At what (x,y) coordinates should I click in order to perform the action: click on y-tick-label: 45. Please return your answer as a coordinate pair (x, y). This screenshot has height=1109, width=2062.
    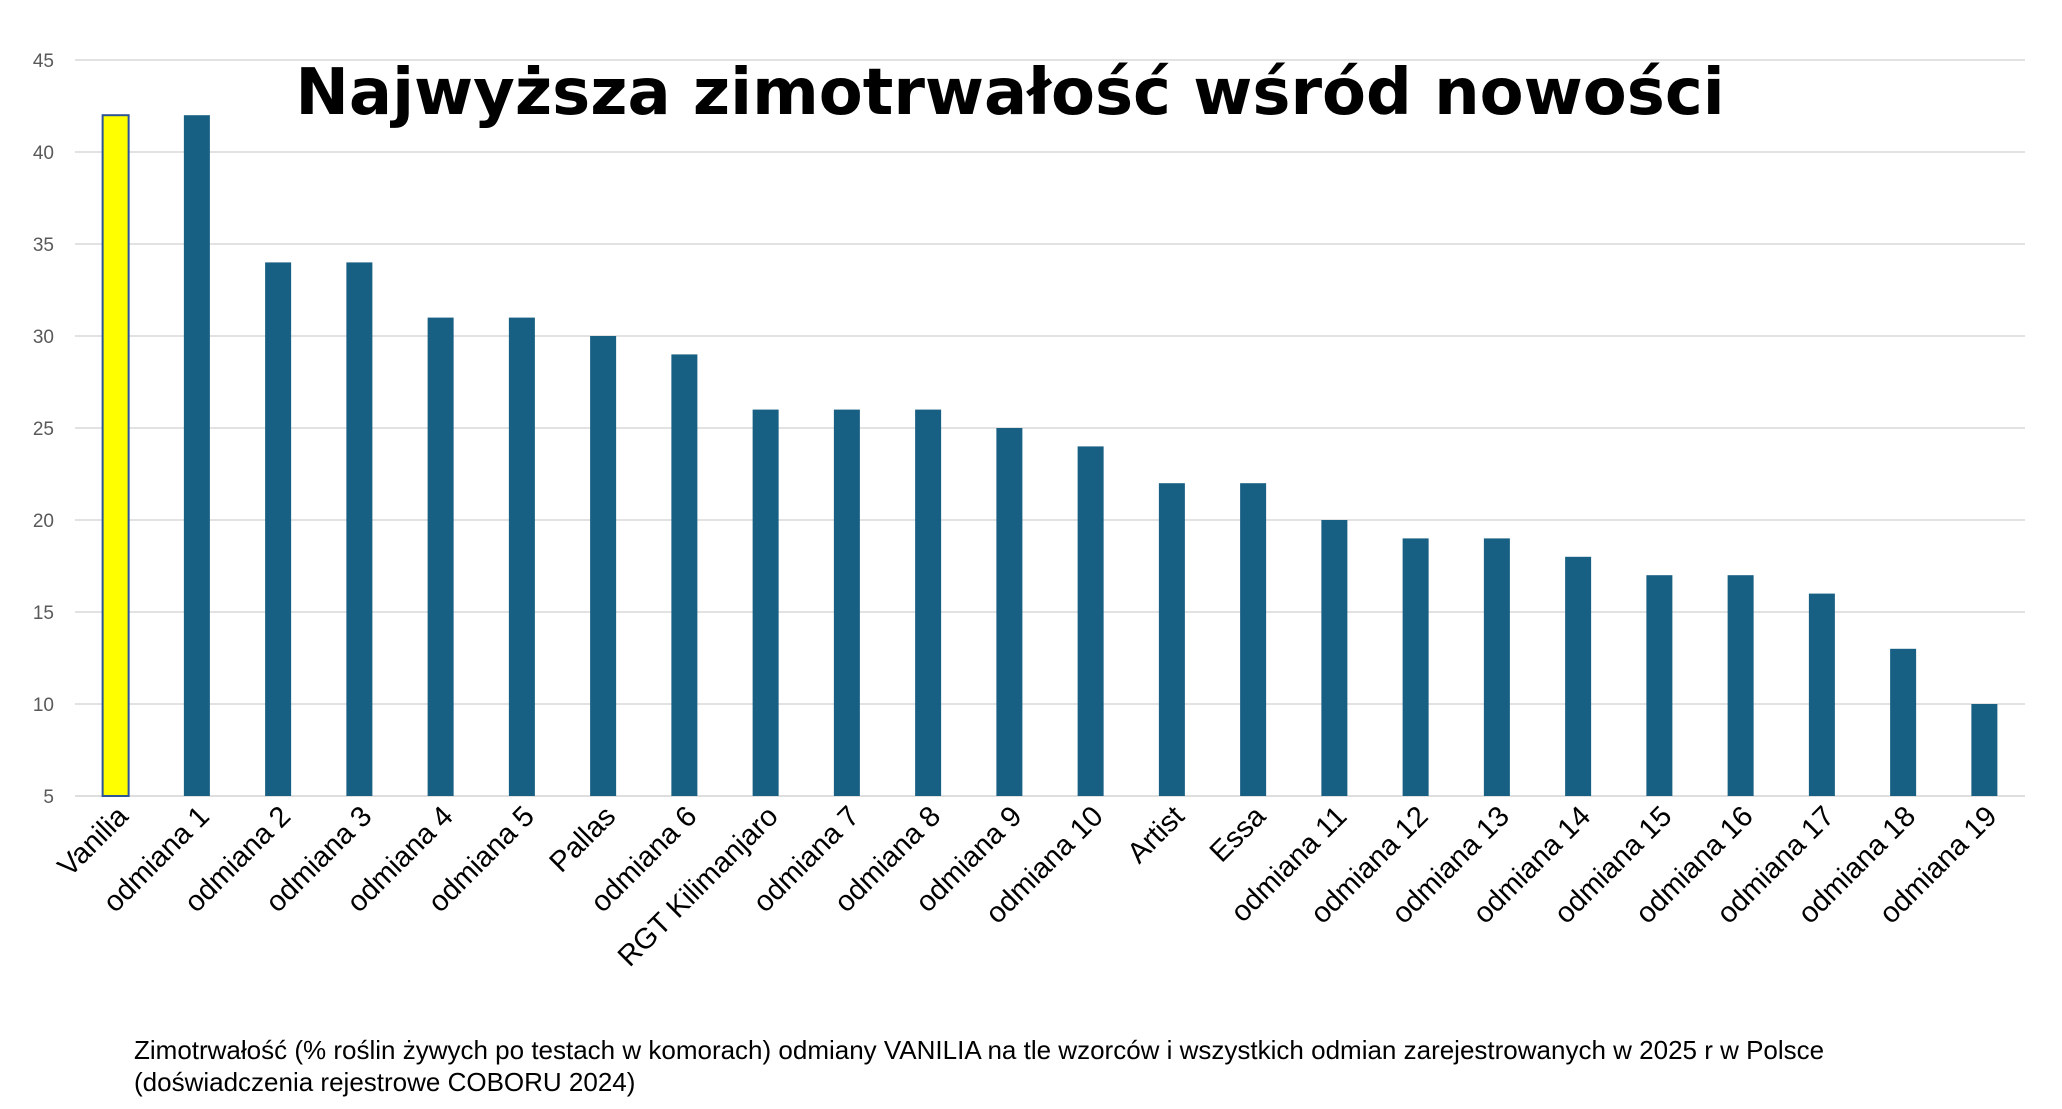
    Looking at the image, I should click on (43, 61).